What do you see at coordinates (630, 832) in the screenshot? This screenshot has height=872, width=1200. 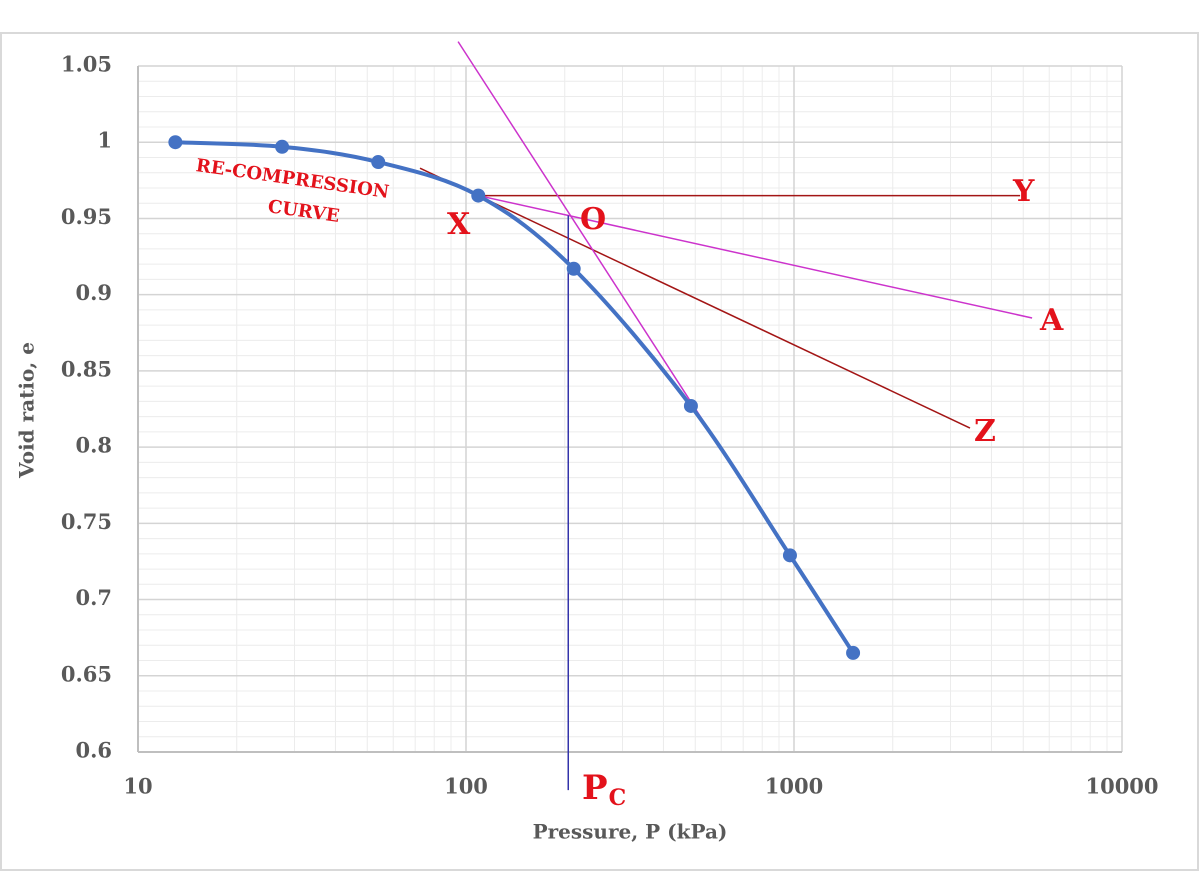 I see `x-axis-title: Pressure, P (kPa)` at bounding box center [630, 832].